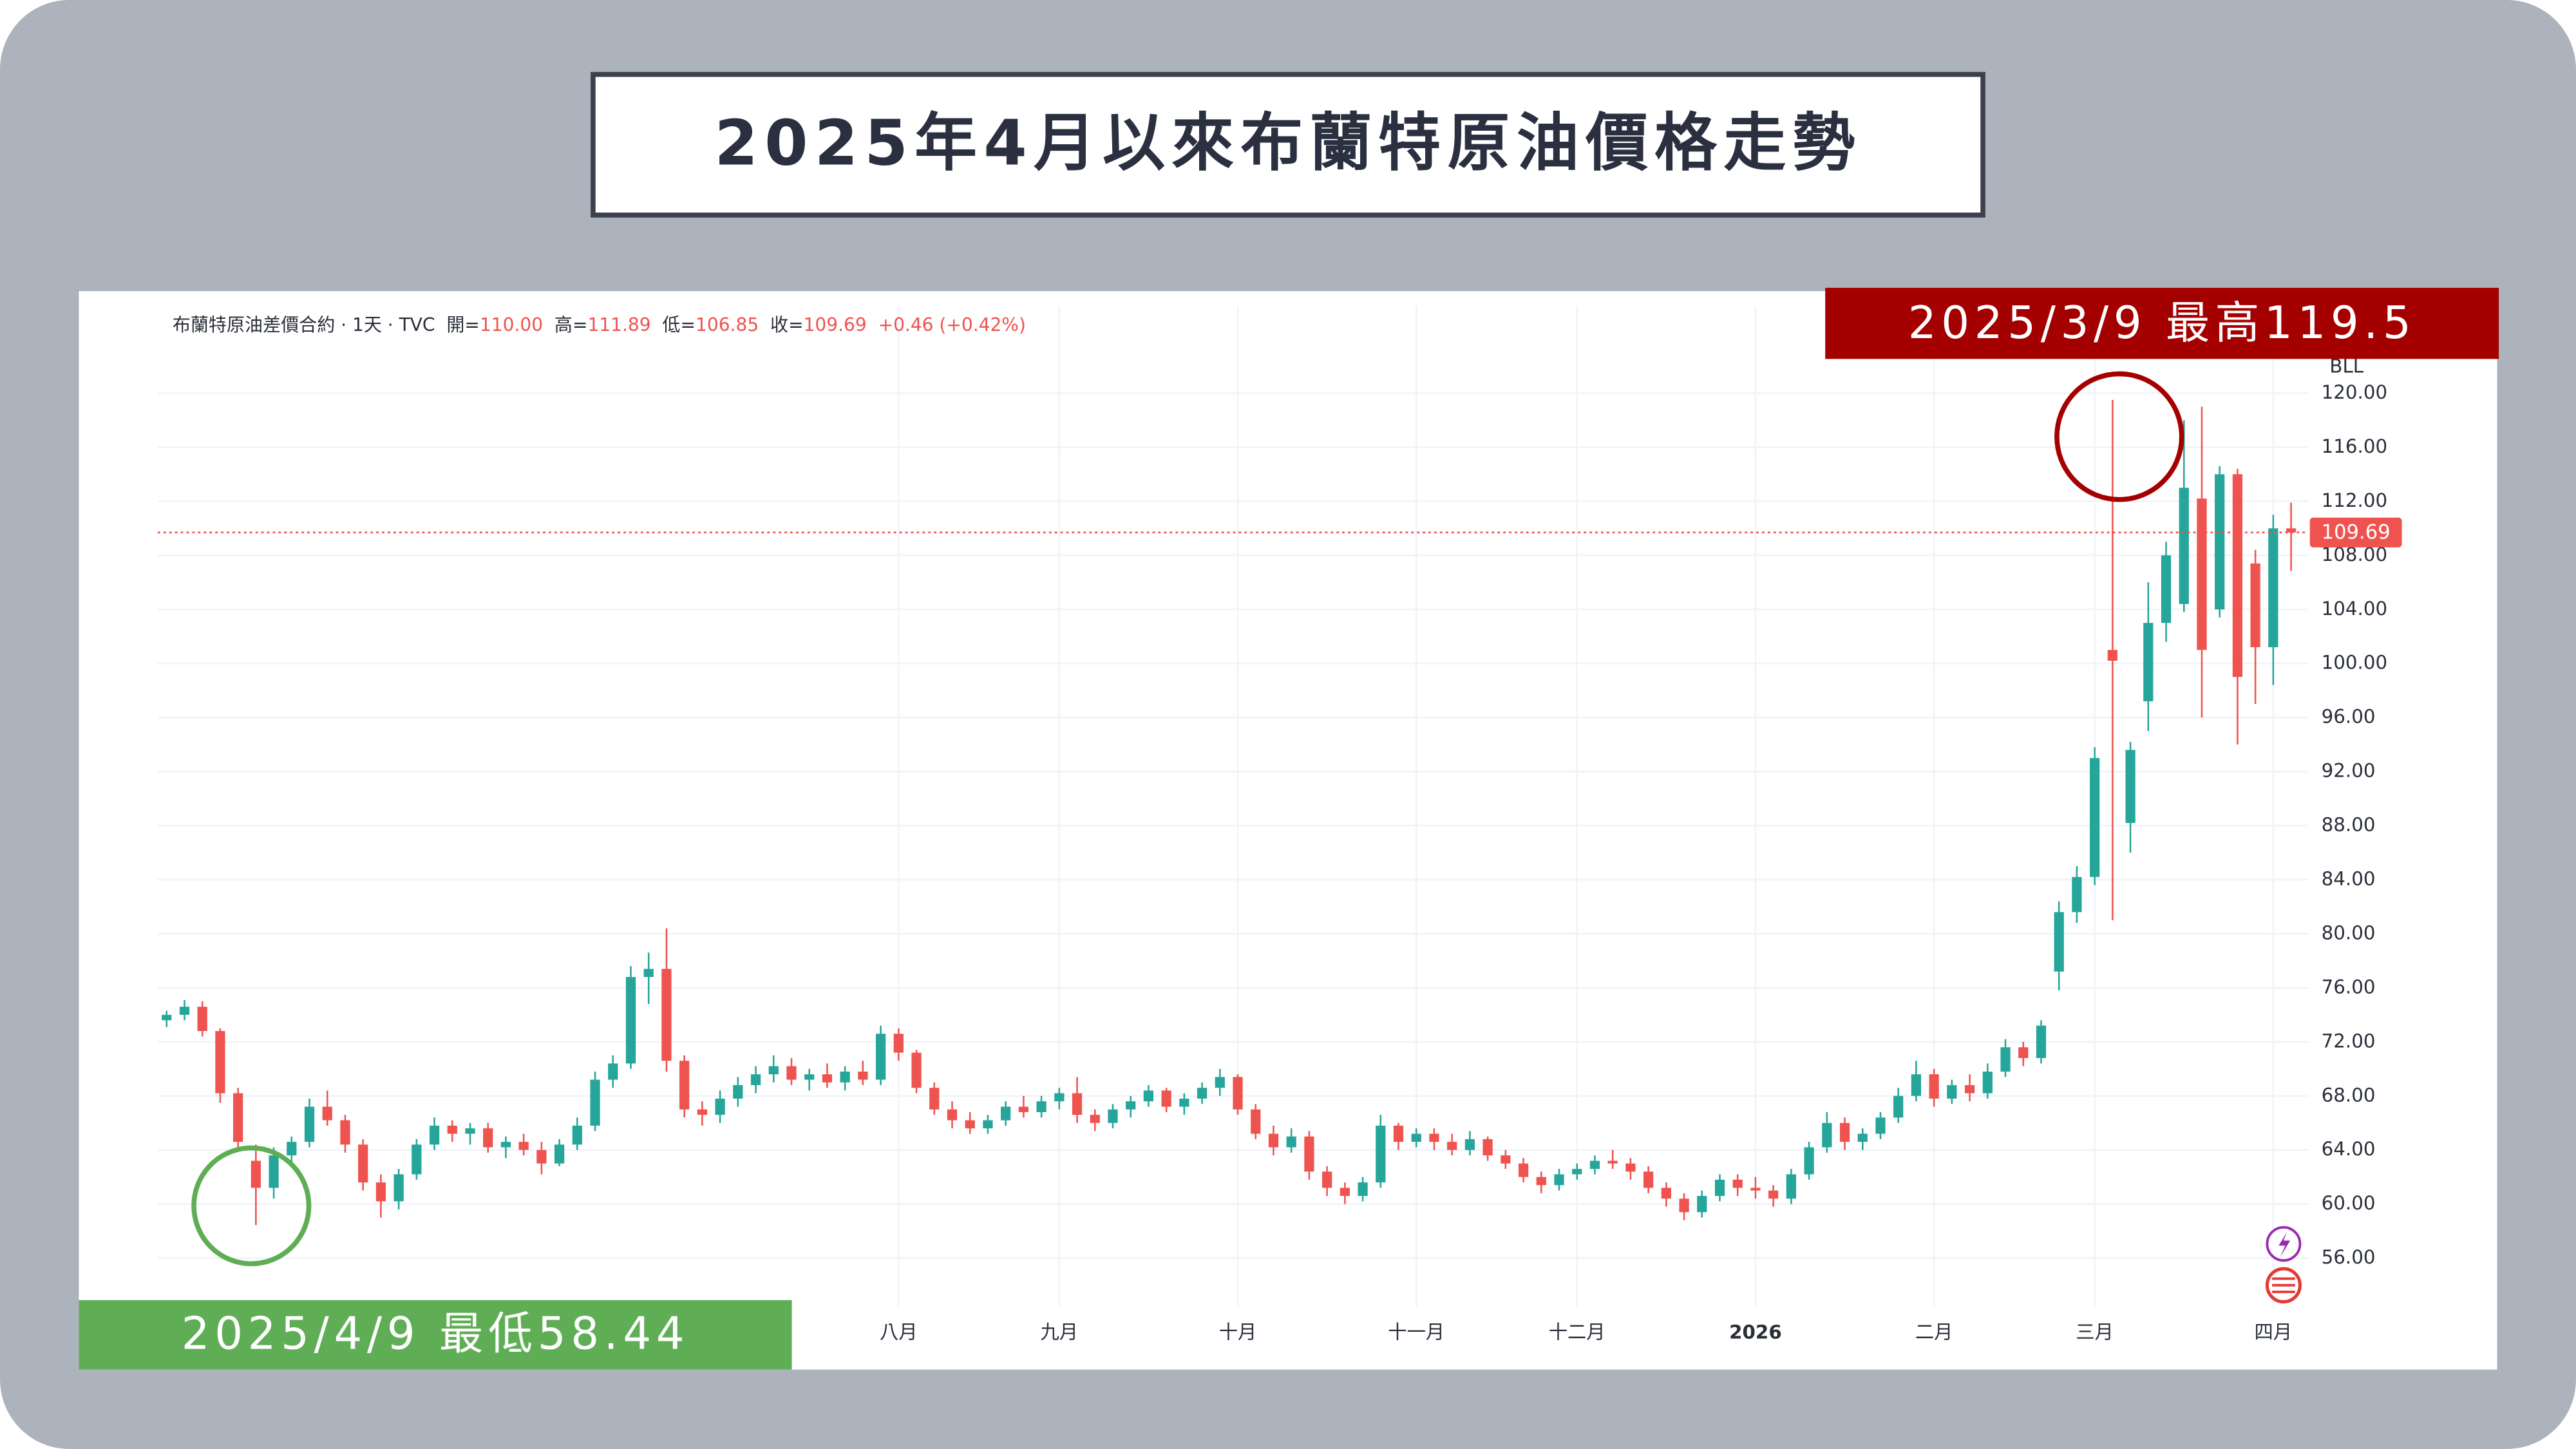 This screenshot has height=1449, width=2576. I want to click on y-tick-label: 104.00, so click(2355, 609).